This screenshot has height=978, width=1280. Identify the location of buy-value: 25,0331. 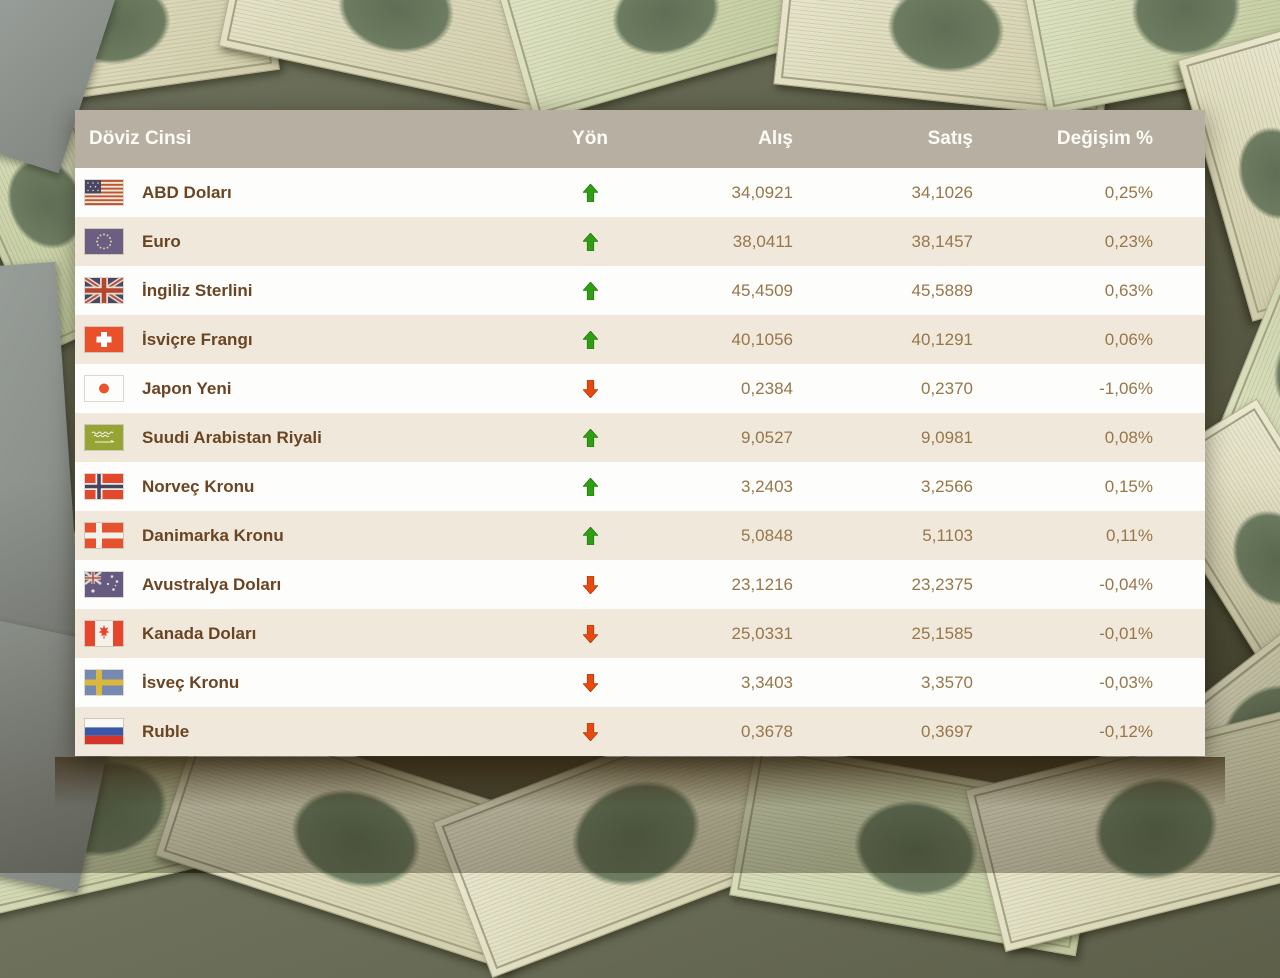
(762, 633).